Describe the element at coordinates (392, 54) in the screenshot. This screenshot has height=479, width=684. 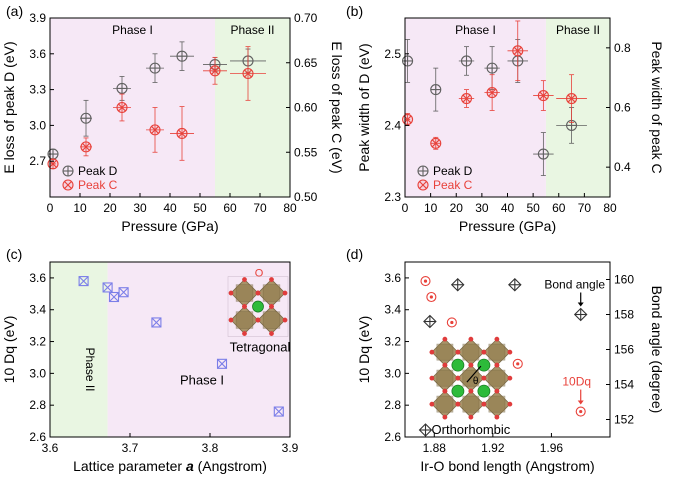
I see `y-tick-label: 2.5` at that location.